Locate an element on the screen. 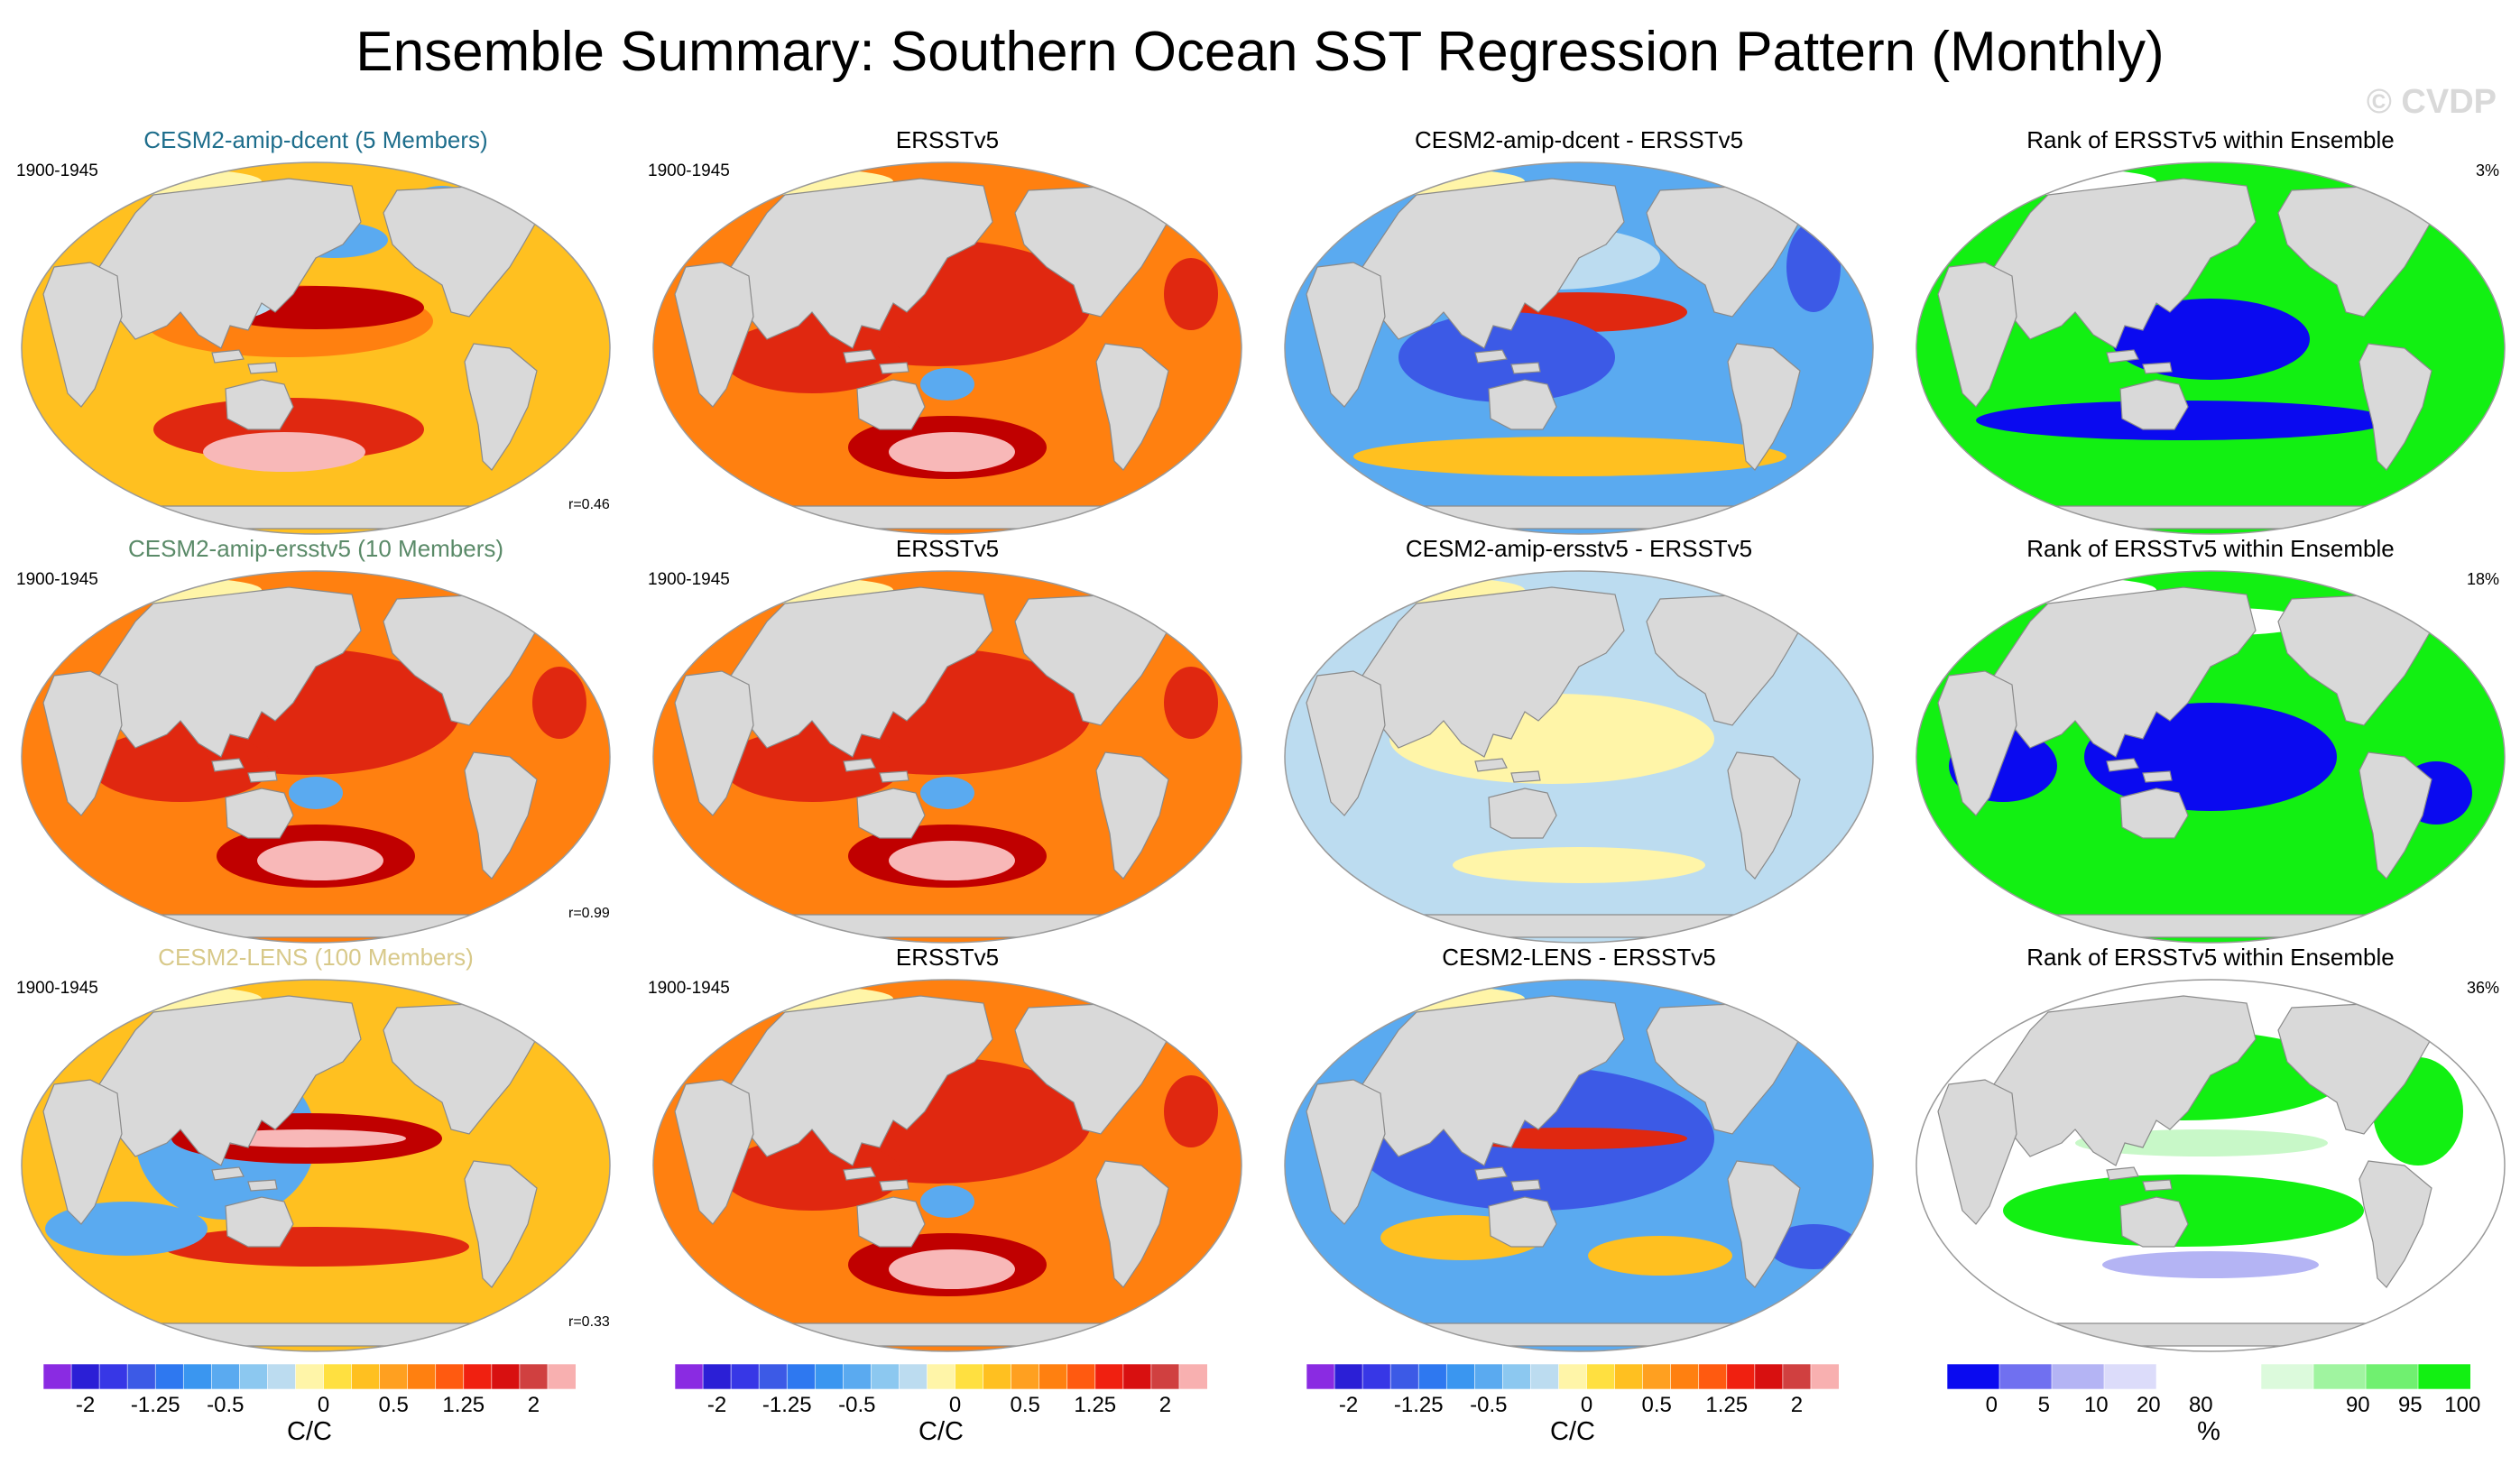  rank-percent: 18% is located at coordinates (2482, 579).